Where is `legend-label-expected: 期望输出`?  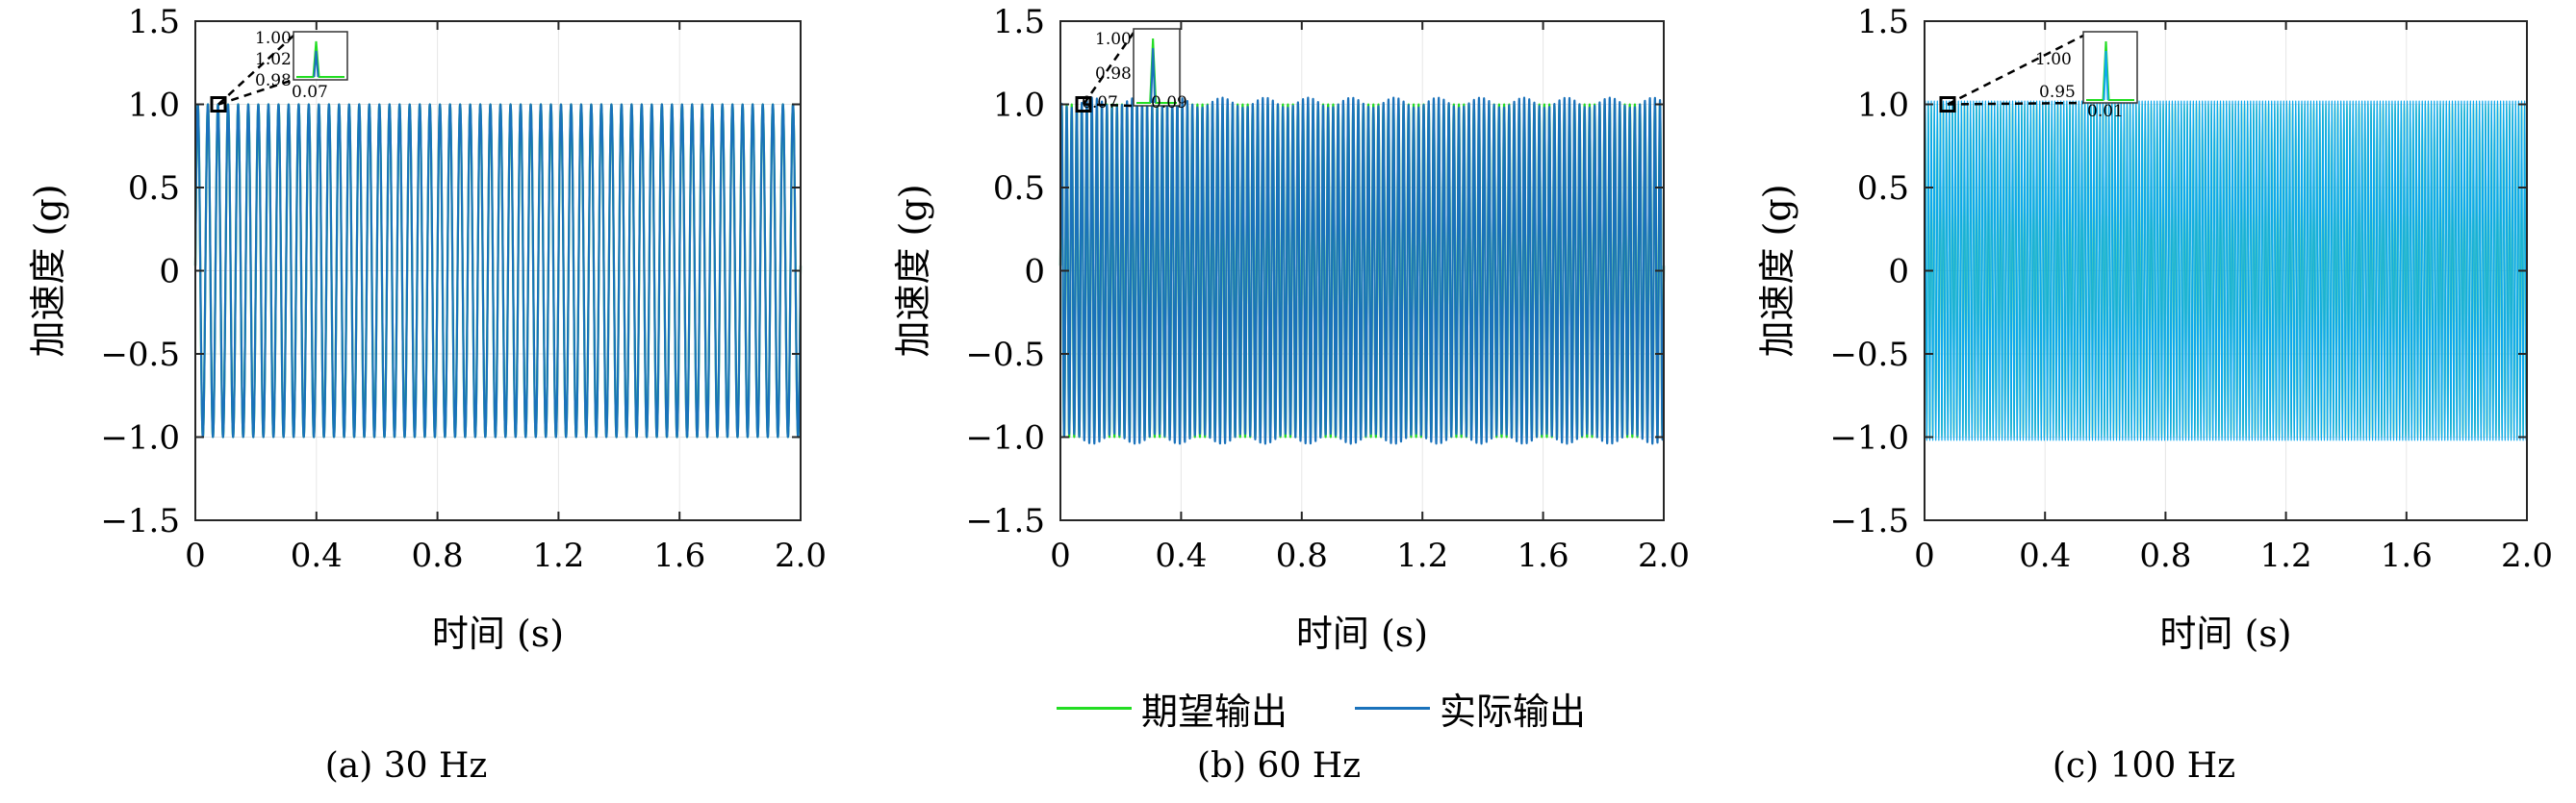
legend-label-expected: 期望输出 is located at coordinates (1214, 711).